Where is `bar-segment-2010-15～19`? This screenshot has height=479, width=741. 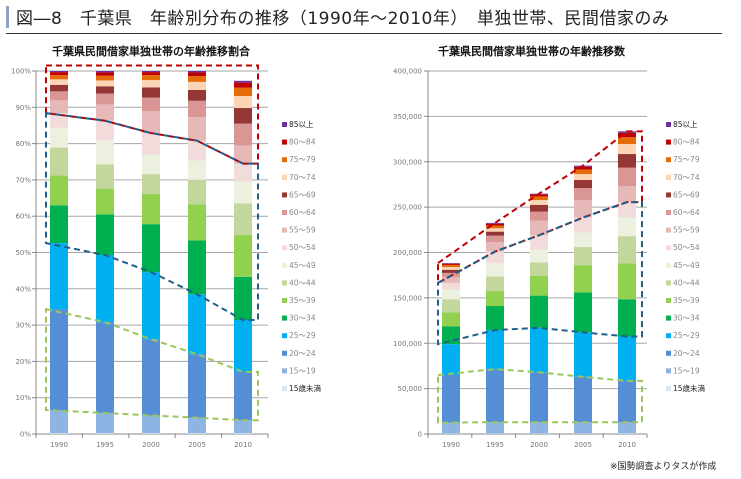 bar-segment-2010-15～19 is located at coordinates (627, 428).